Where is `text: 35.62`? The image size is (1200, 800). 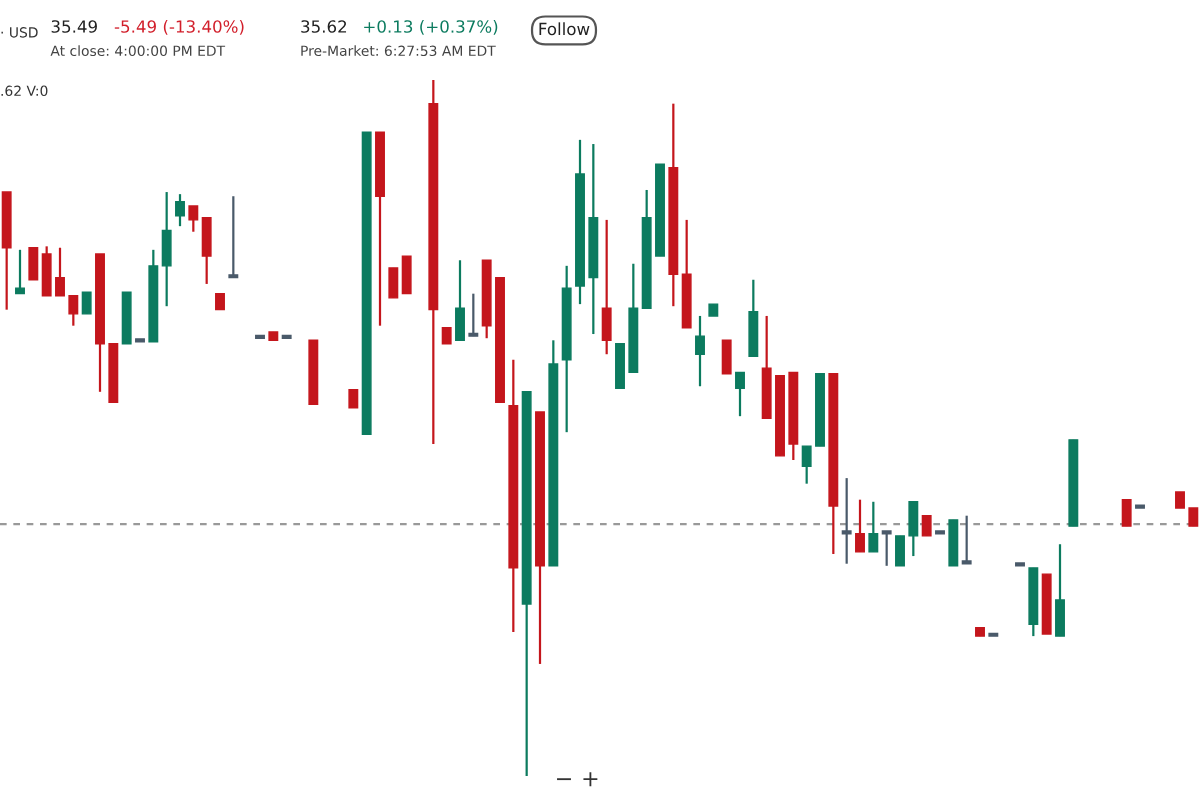
text: 35.62 is located at coordinates (324, 26).